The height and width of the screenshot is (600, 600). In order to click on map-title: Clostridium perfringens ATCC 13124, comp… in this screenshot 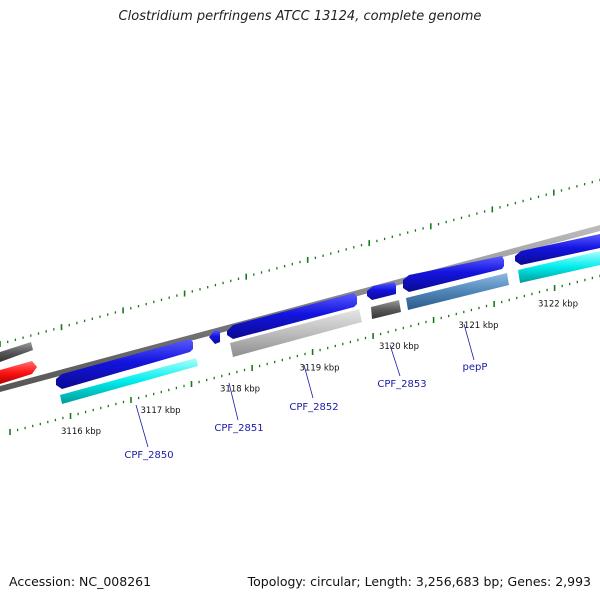, I will do `click(300, 16)`.